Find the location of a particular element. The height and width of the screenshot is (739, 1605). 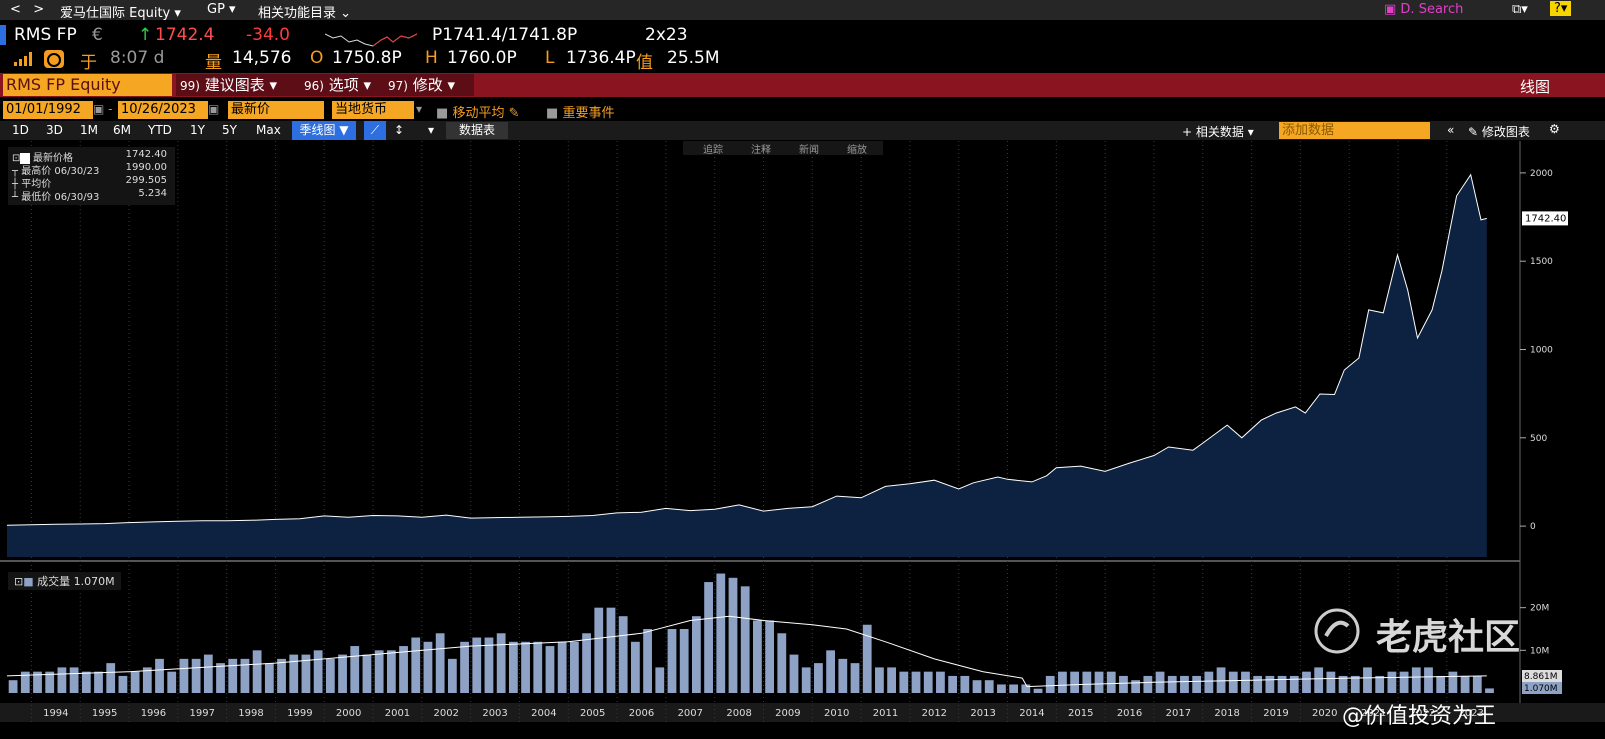

line-icon: ⟋ is located at coordinates (375, 130).